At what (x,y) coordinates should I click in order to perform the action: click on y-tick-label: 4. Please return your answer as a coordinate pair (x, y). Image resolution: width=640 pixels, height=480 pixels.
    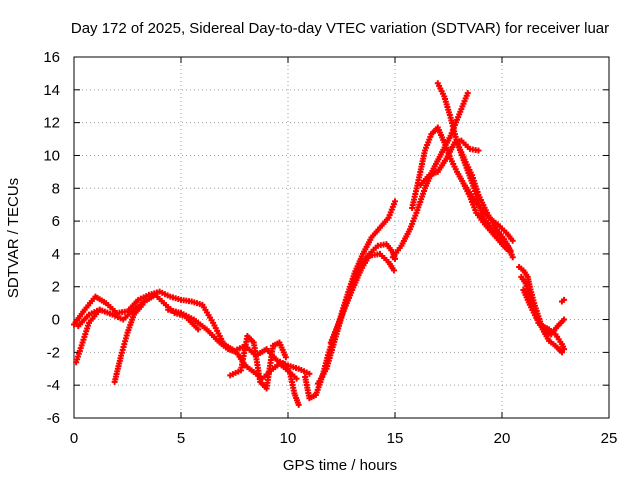
    Looking at the image, I should click on (56, 254).